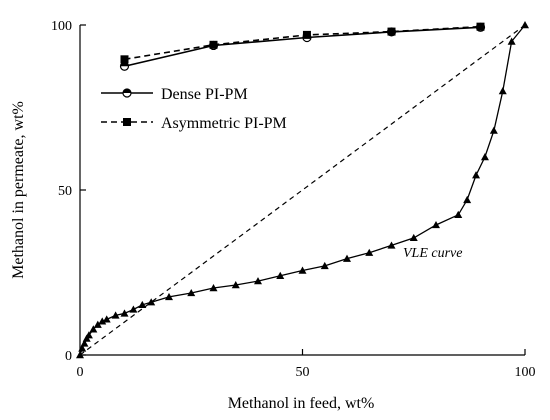 This screenshot has height=420, width=550. Describe the element at coordinates (18, 190) in the screenshot. I see `y-axis-title: Methanol in permeate, wt%` at that location.